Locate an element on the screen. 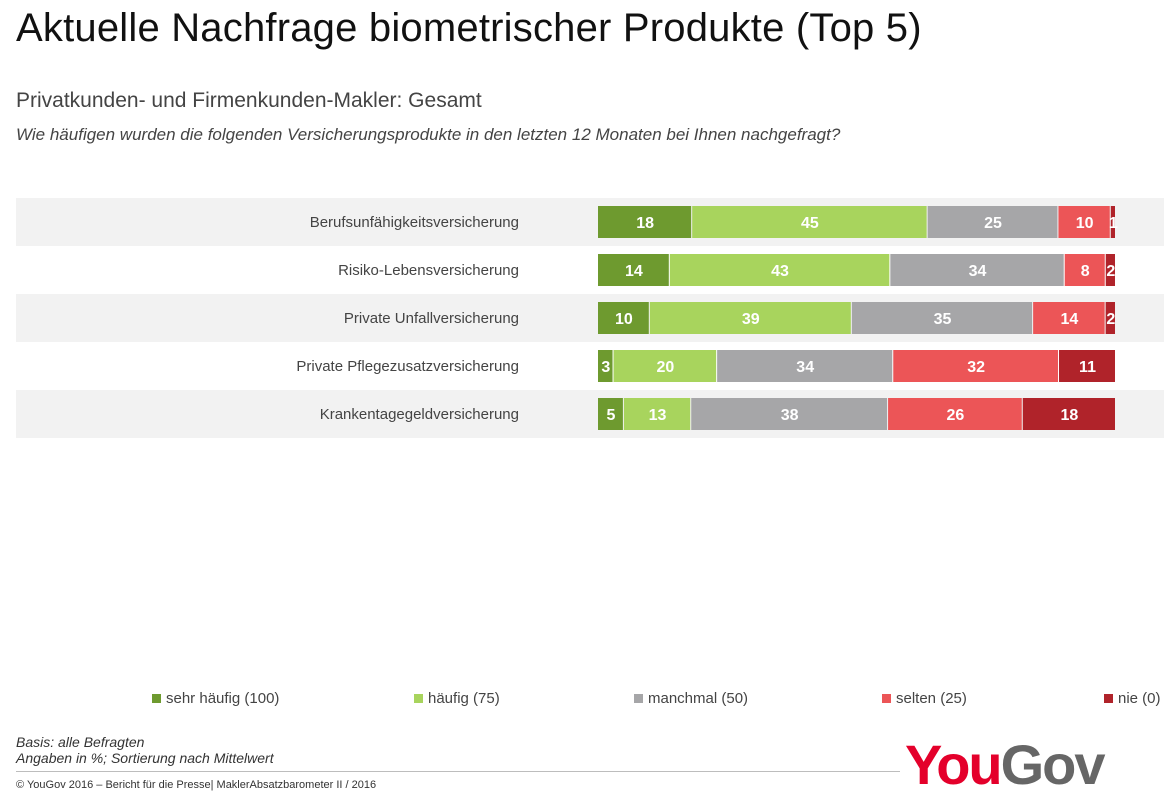 The width and height of the screenshot is (1164, 799). basis-note: Basis: alle Befragten is located at coordinates (80, 742).